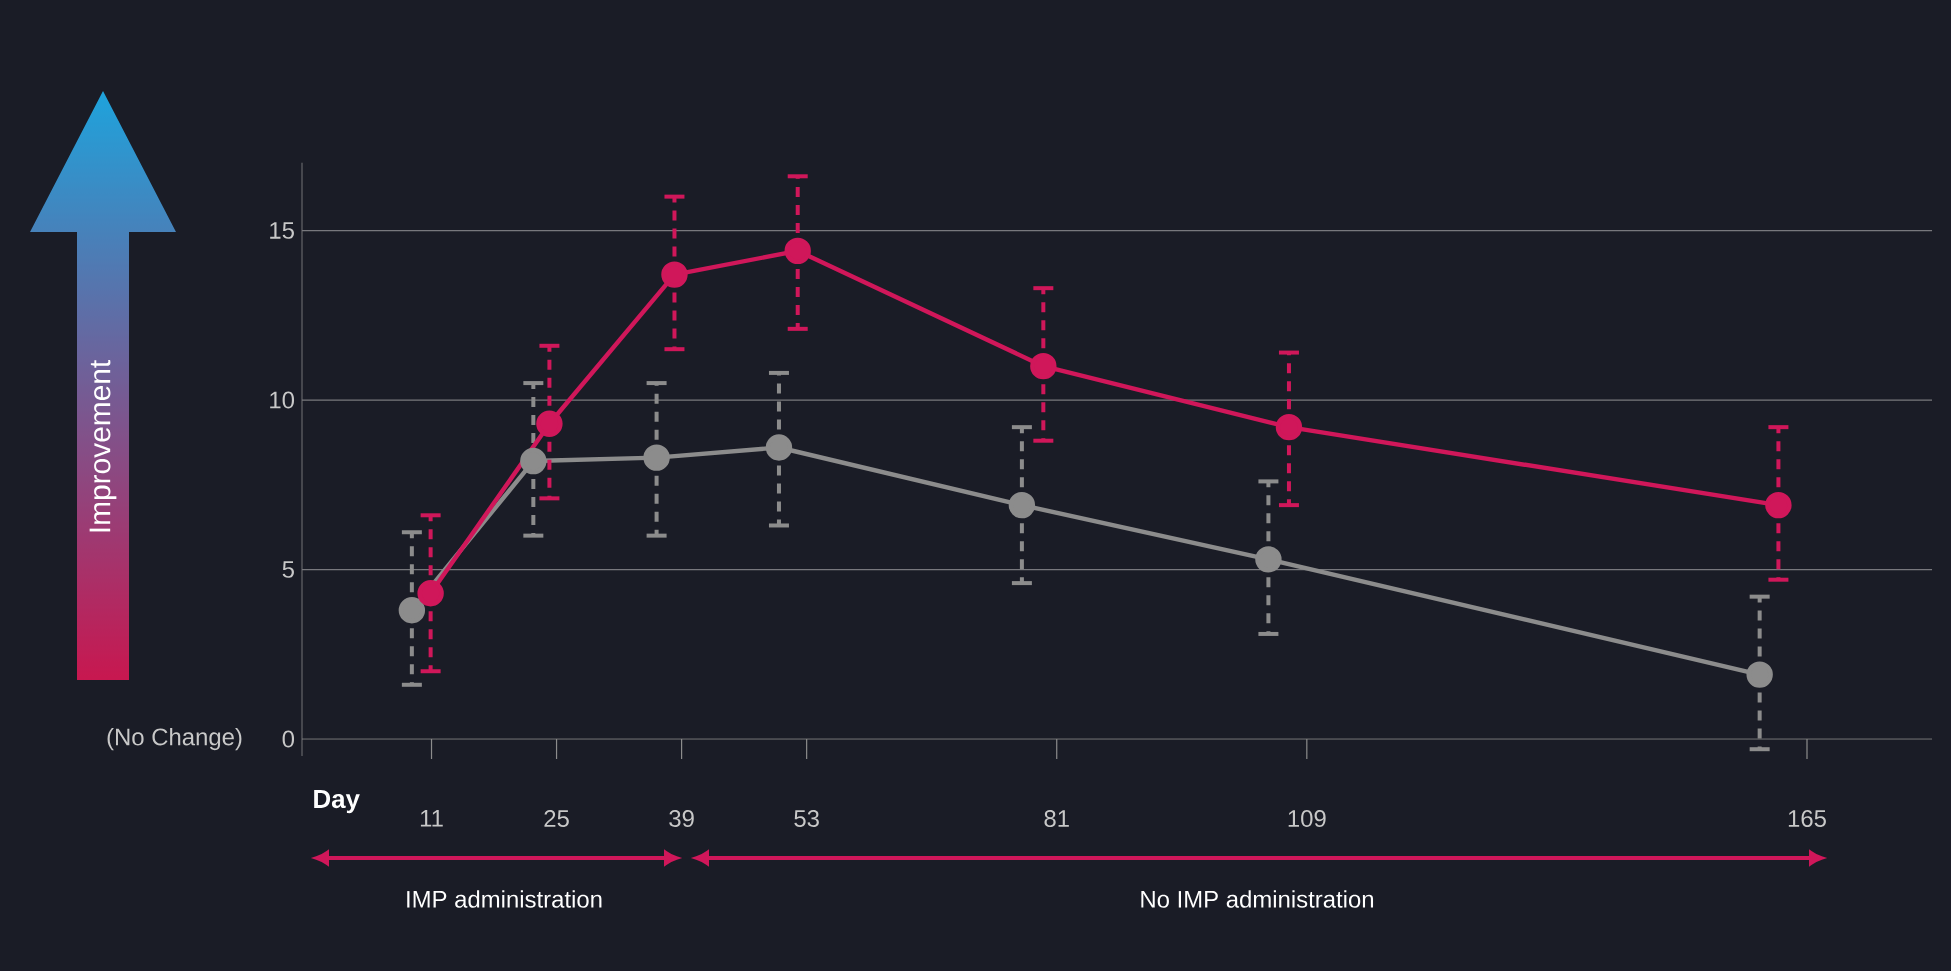 This screenshot has width=1951, height=971. Describe the element at coordinates (806, 818) in the screenshot. I see `x-tick-label: 53` at that location.